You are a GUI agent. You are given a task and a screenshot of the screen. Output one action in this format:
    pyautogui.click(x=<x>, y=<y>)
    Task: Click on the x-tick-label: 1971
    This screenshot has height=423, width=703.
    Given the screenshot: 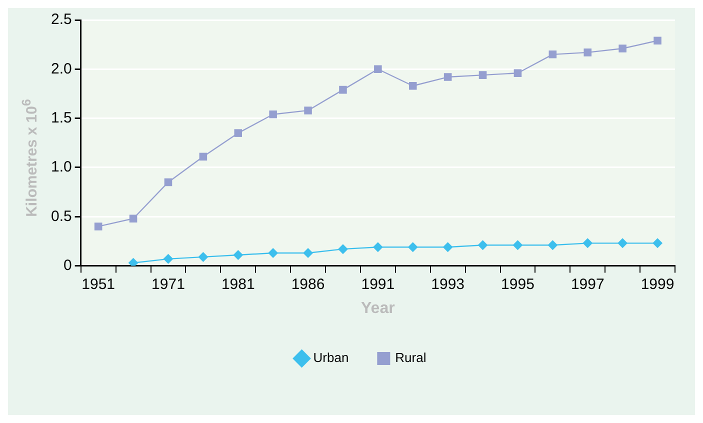 What is the action you would take?
    pyautogui.click(x=168, y=284)
    